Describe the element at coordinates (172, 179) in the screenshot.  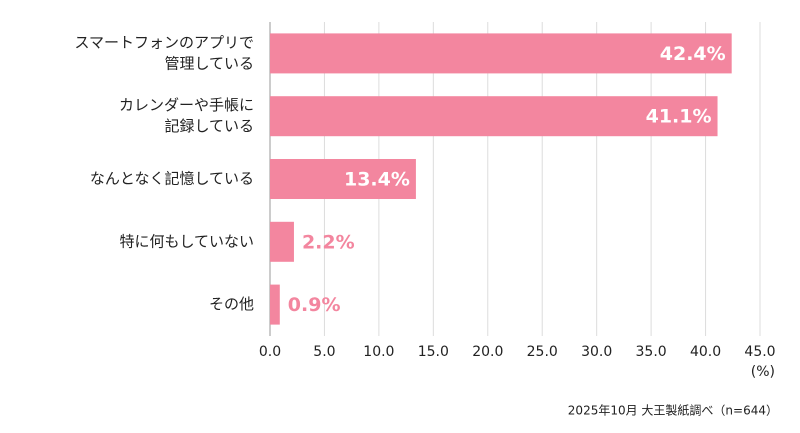
I see `y-tick-label: なんとなく記憶している` at that location.